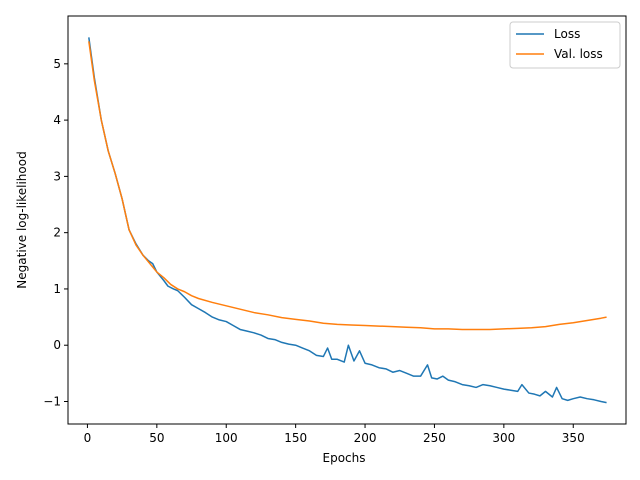  I want to click on y-tick-label: 2, so click(57, 233).